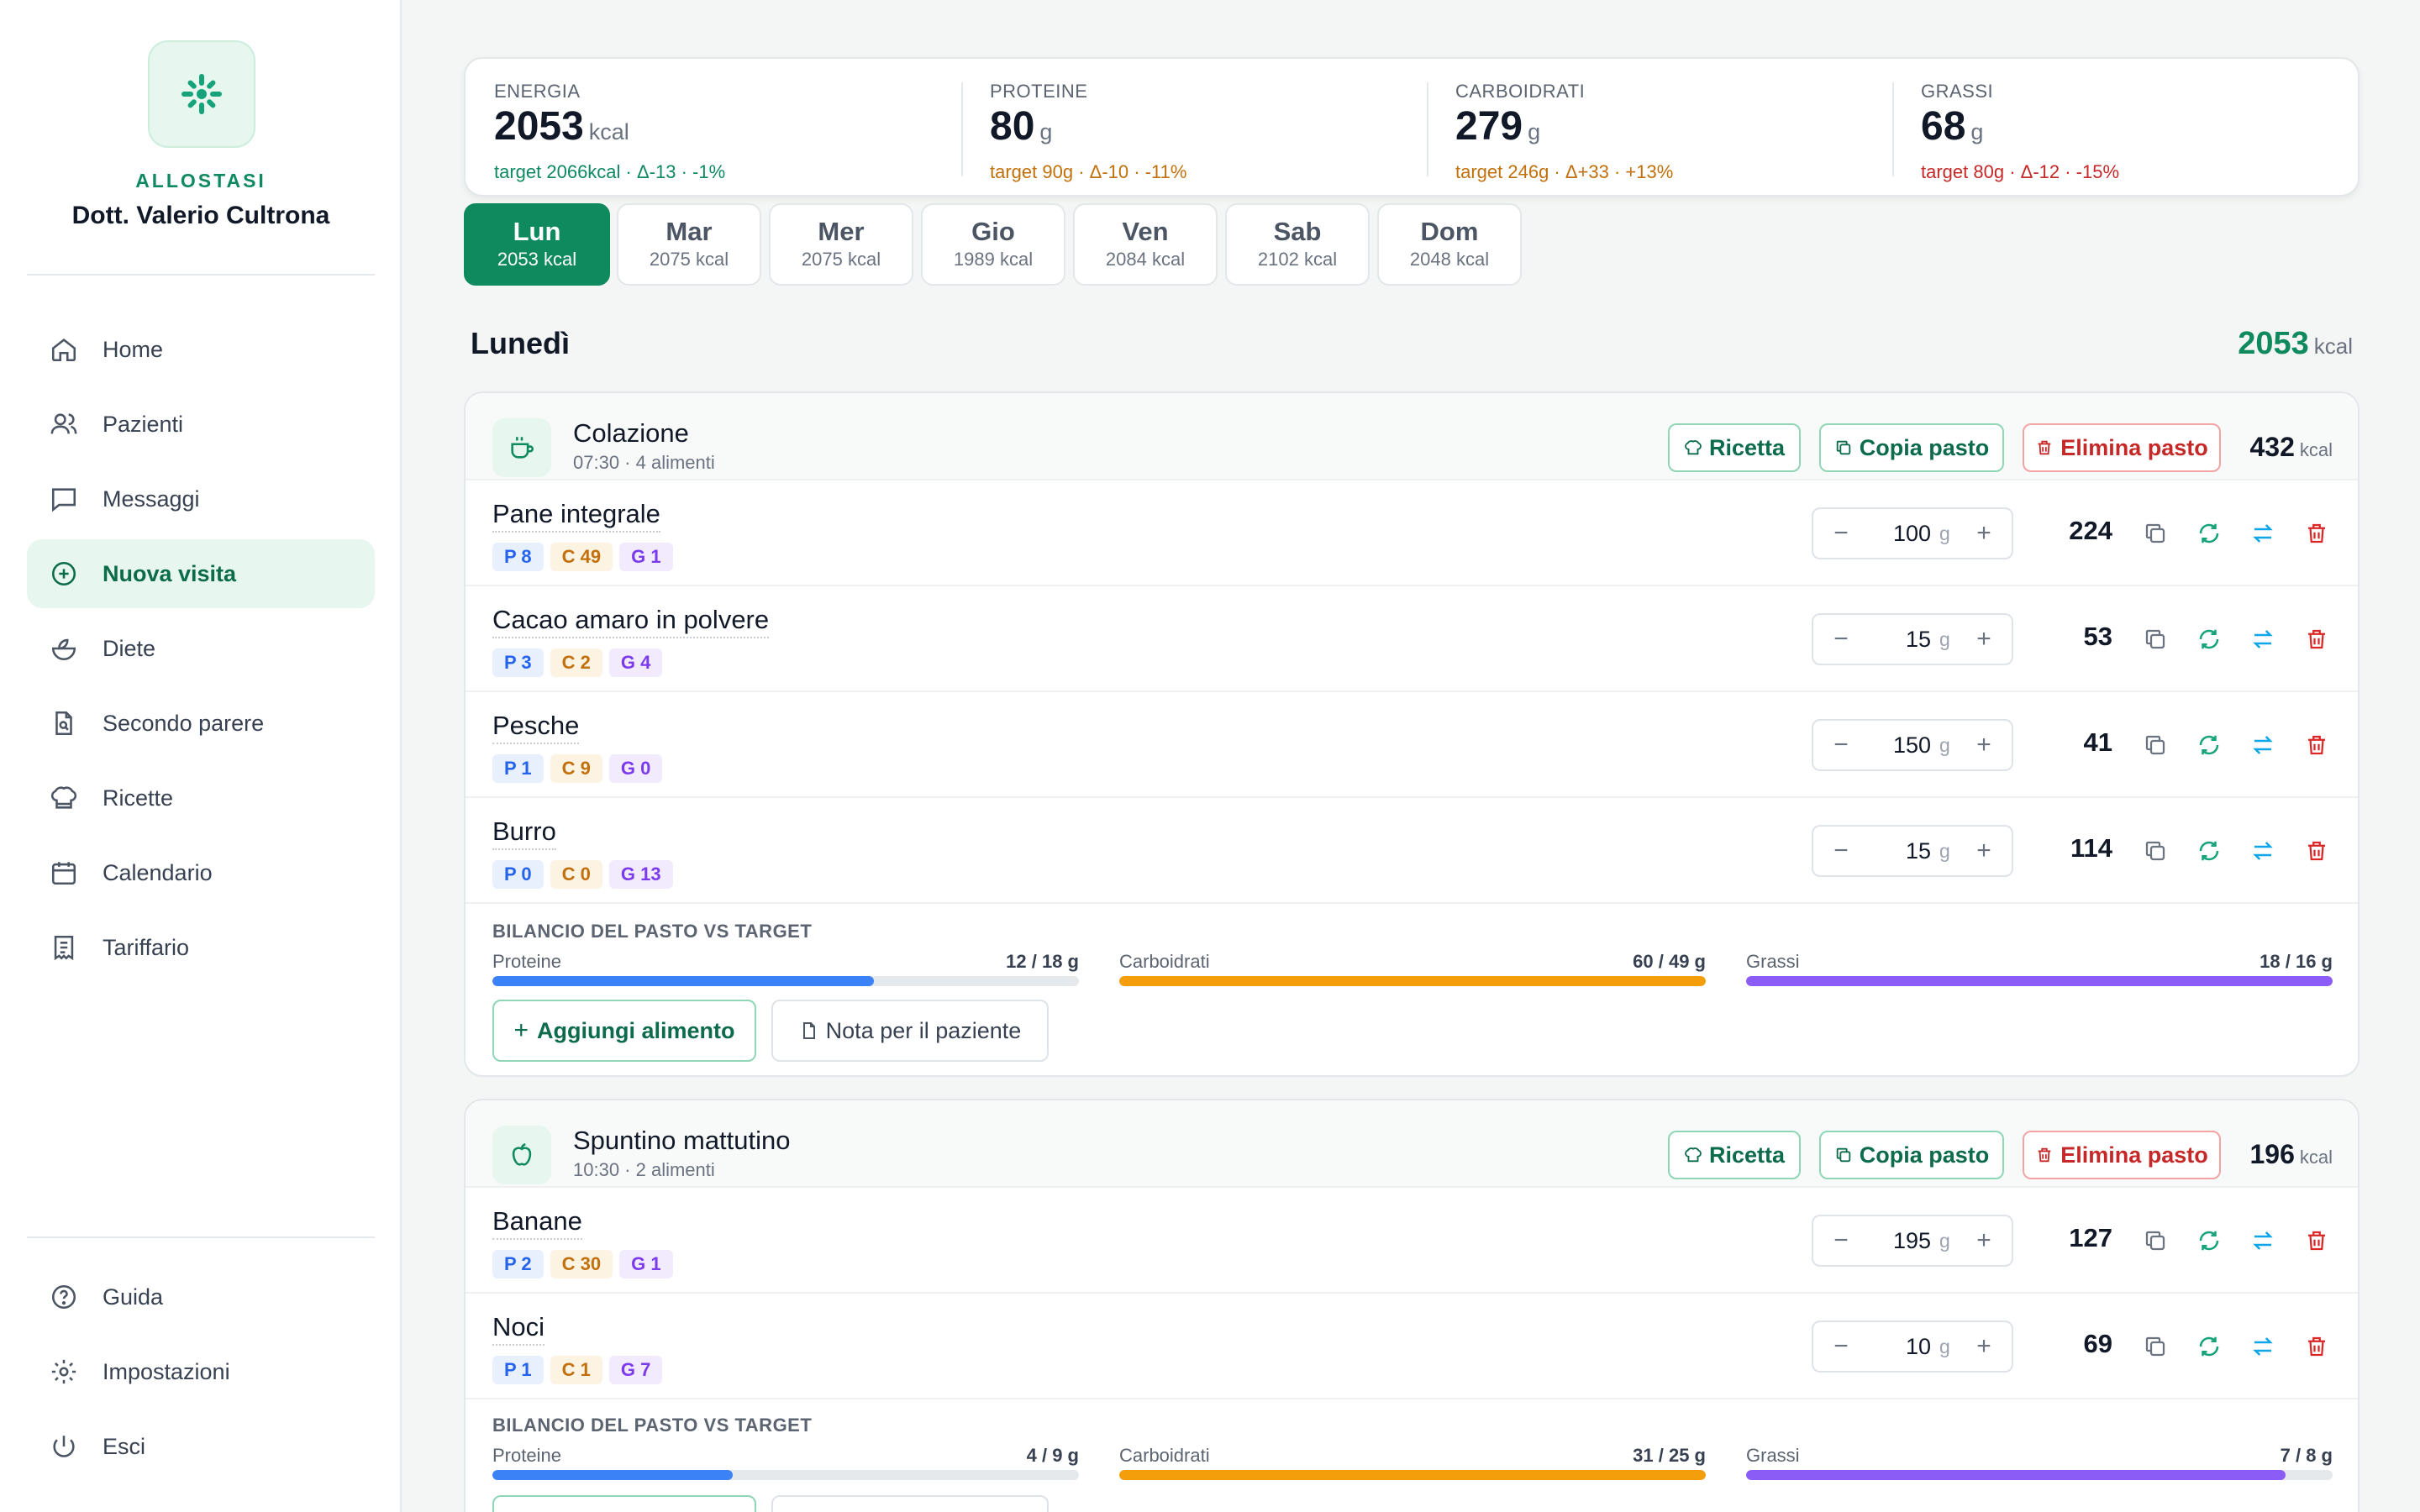 The width and height of the screenshot is (2420, 1512). I want to click on quantity-value: 10, so click(1918, 1346).